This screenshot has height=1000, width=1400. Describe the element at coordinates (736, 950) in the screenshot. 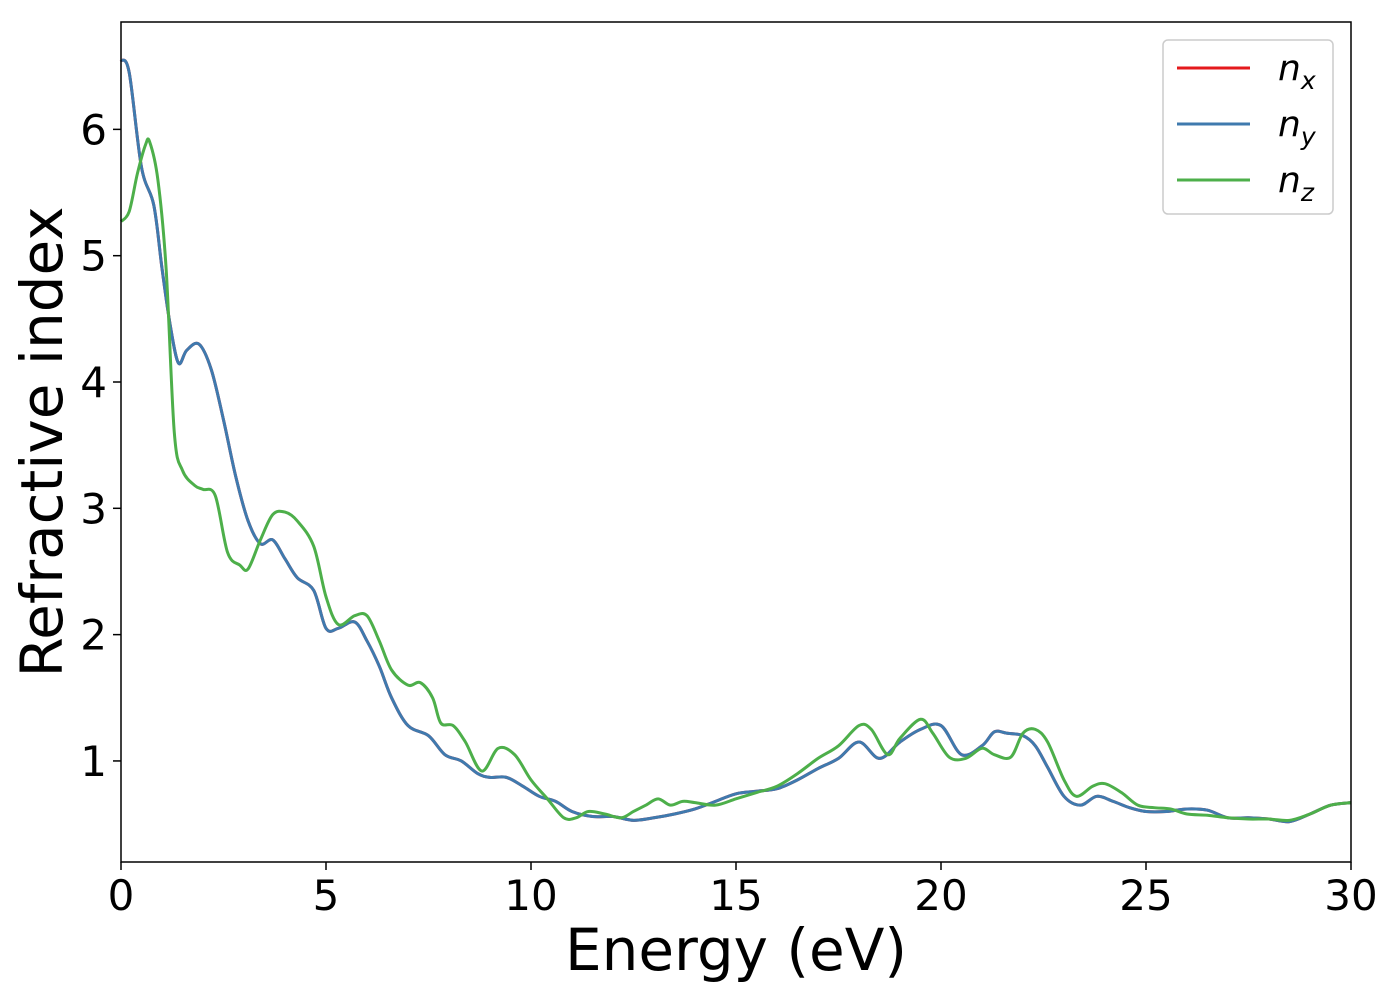

I see `x-axis-label: Energy (eV)` at that location.